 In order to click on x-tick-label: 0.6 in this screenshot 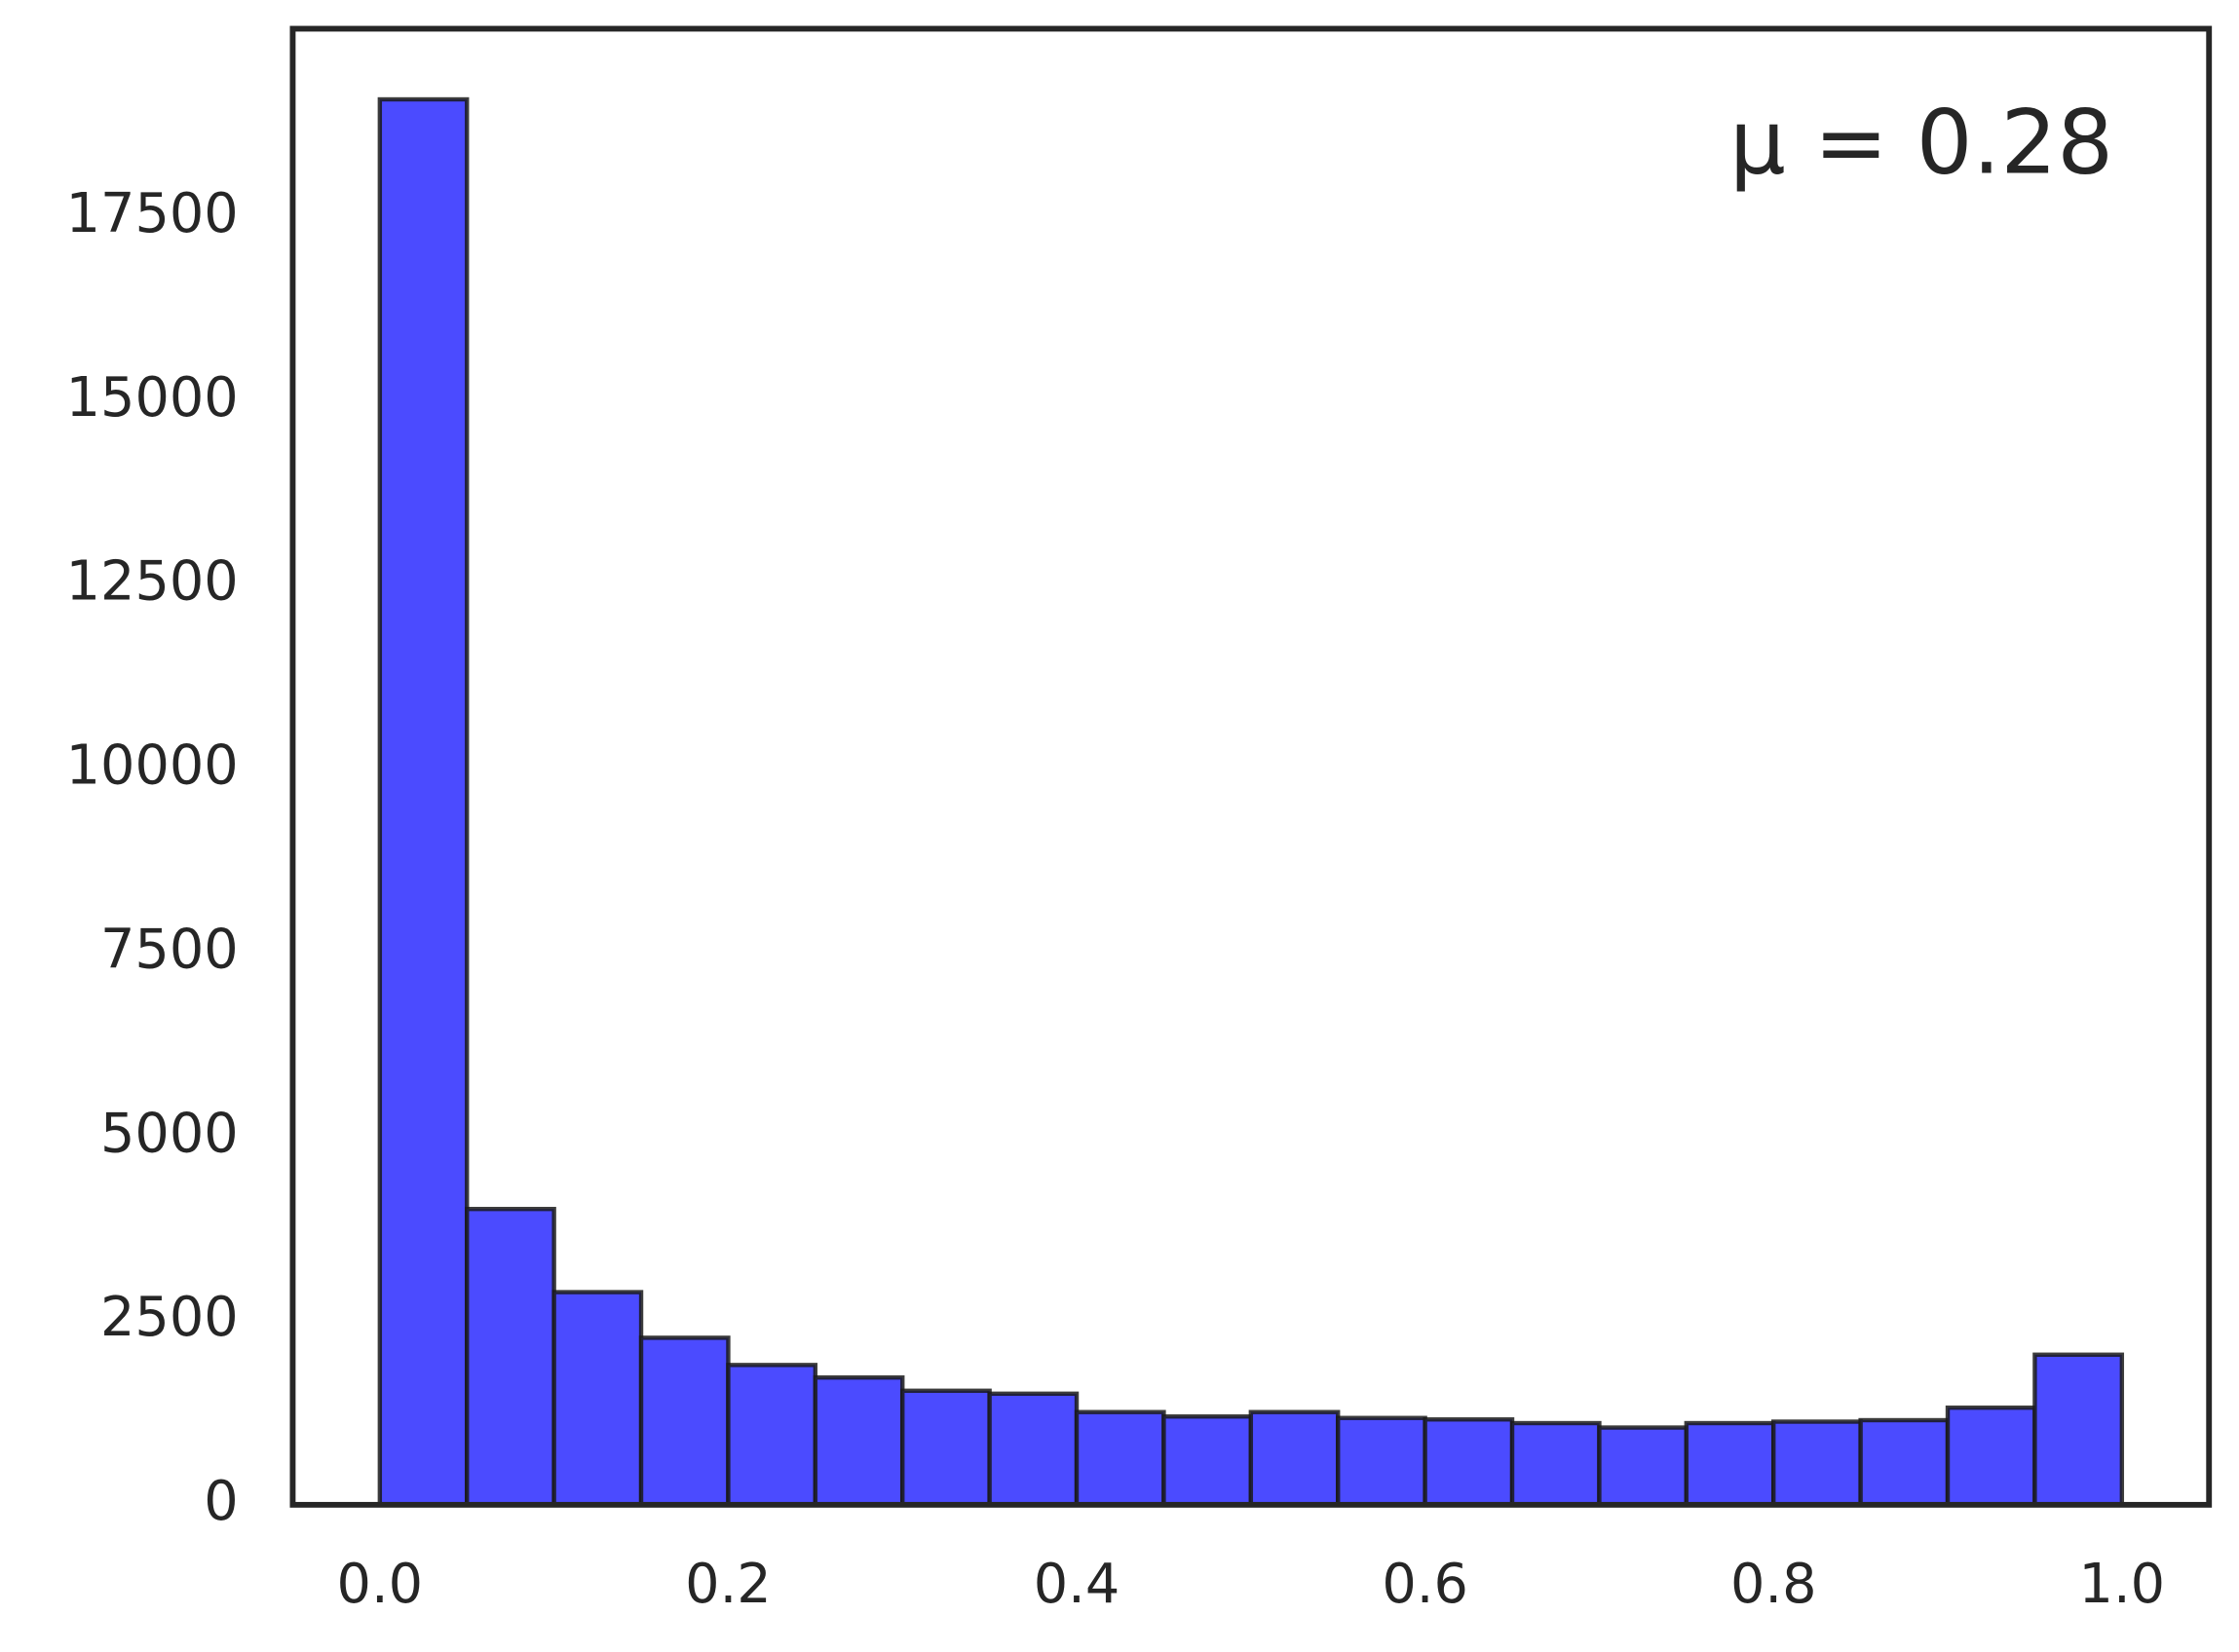, I will do `click(1425, 1585)`.